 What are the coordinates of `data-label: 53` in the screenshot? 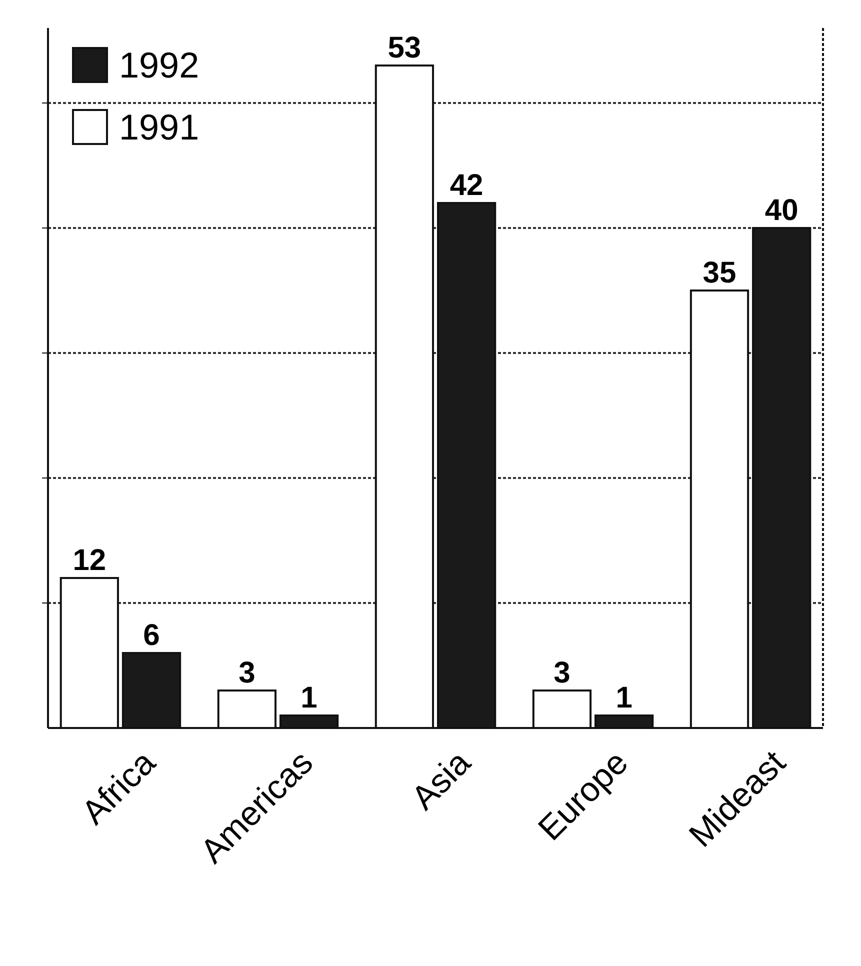 It's located at (405, 48).